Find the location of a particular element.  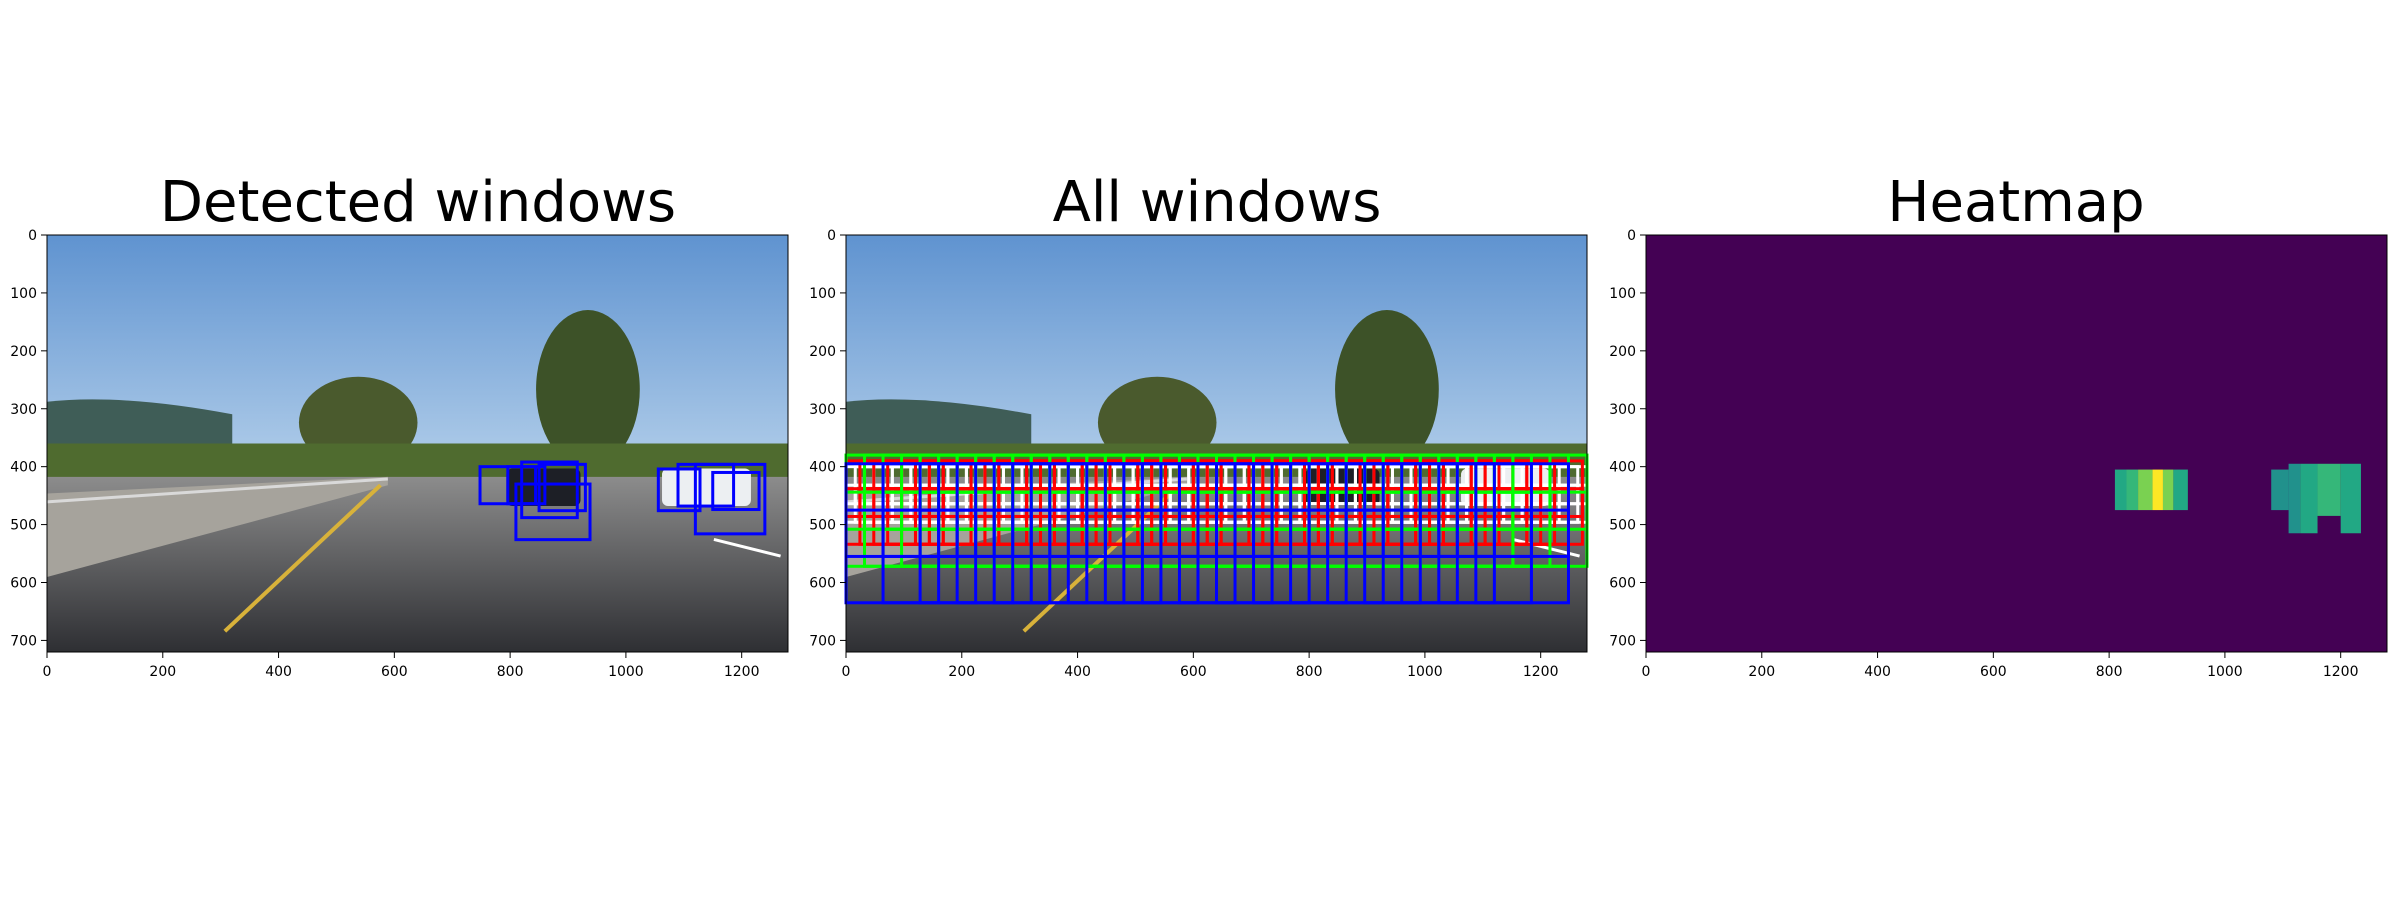

y-tick-label: 100 is located at coordinates (1622, 294).